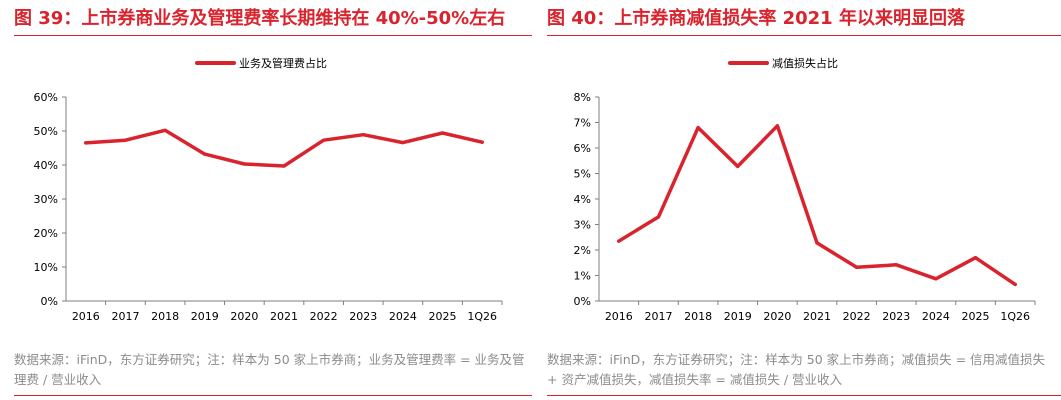  What do you see at coordinates (582, 199) in the screenshot?
I see `y-tick-label: 4%` at bounding box center [582, 199].